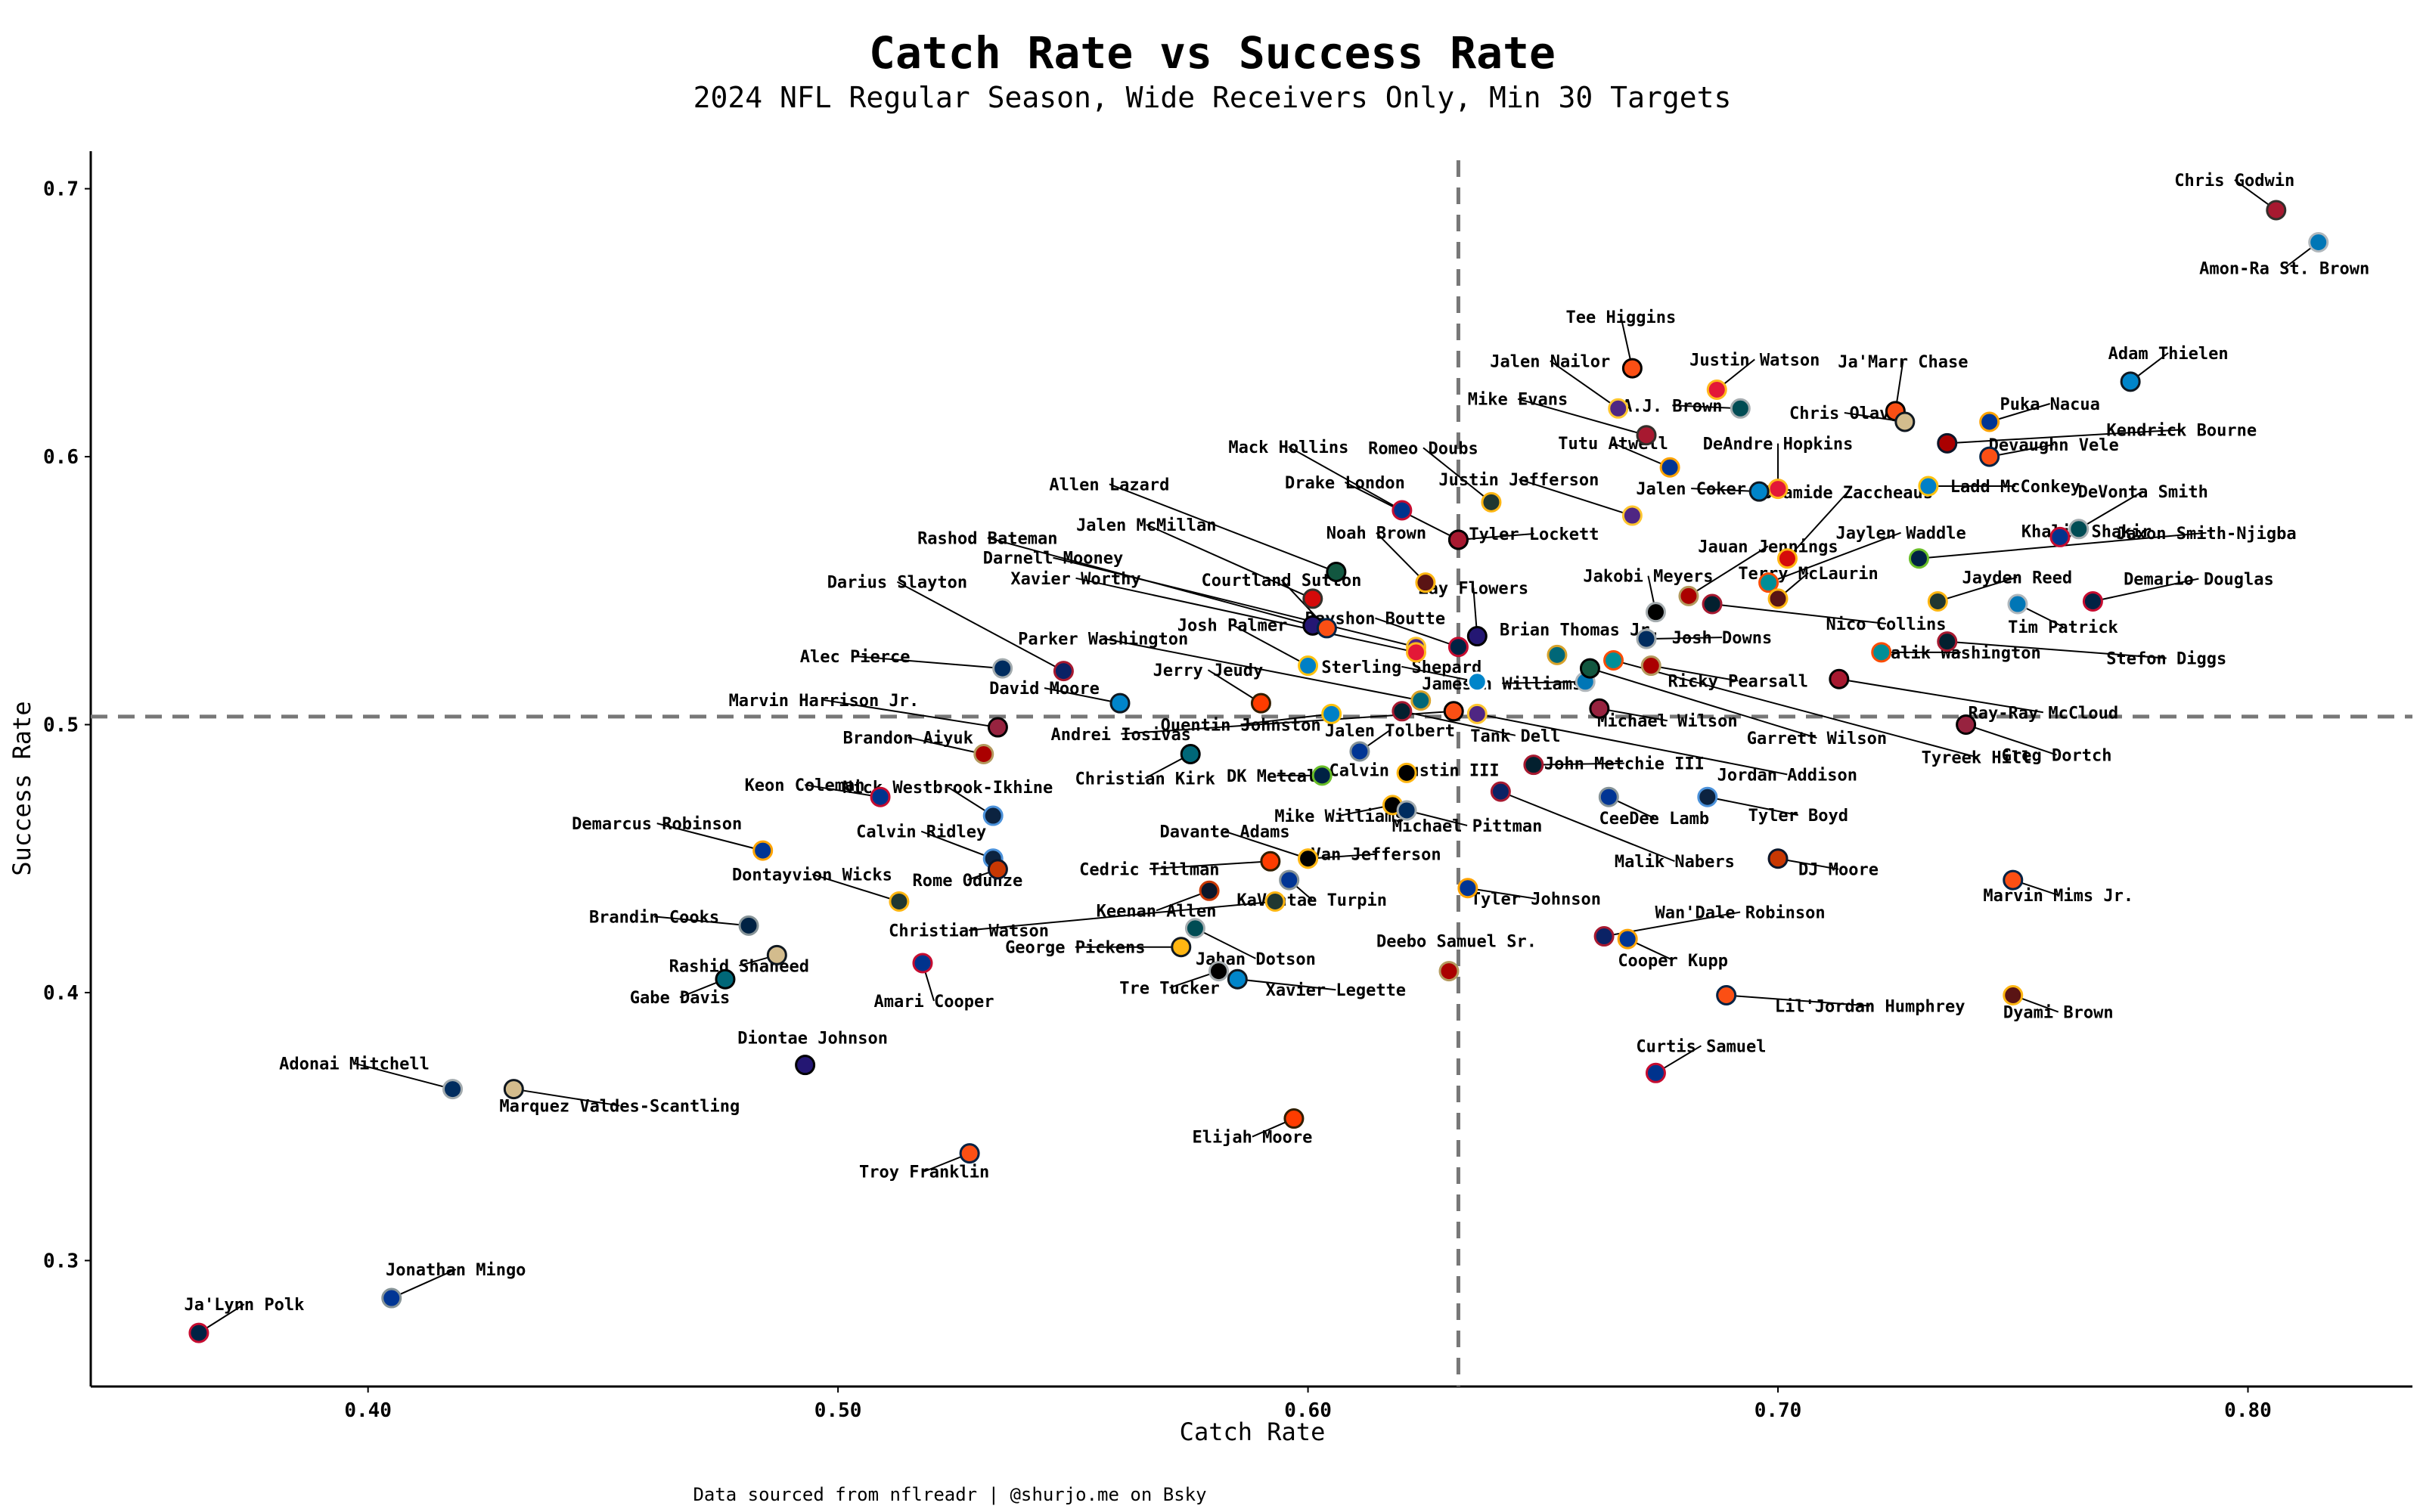 The height and width of the screenshot is (1512, 2420). I want to click on x-tick-label: 0.60, so click(1308, 1410).